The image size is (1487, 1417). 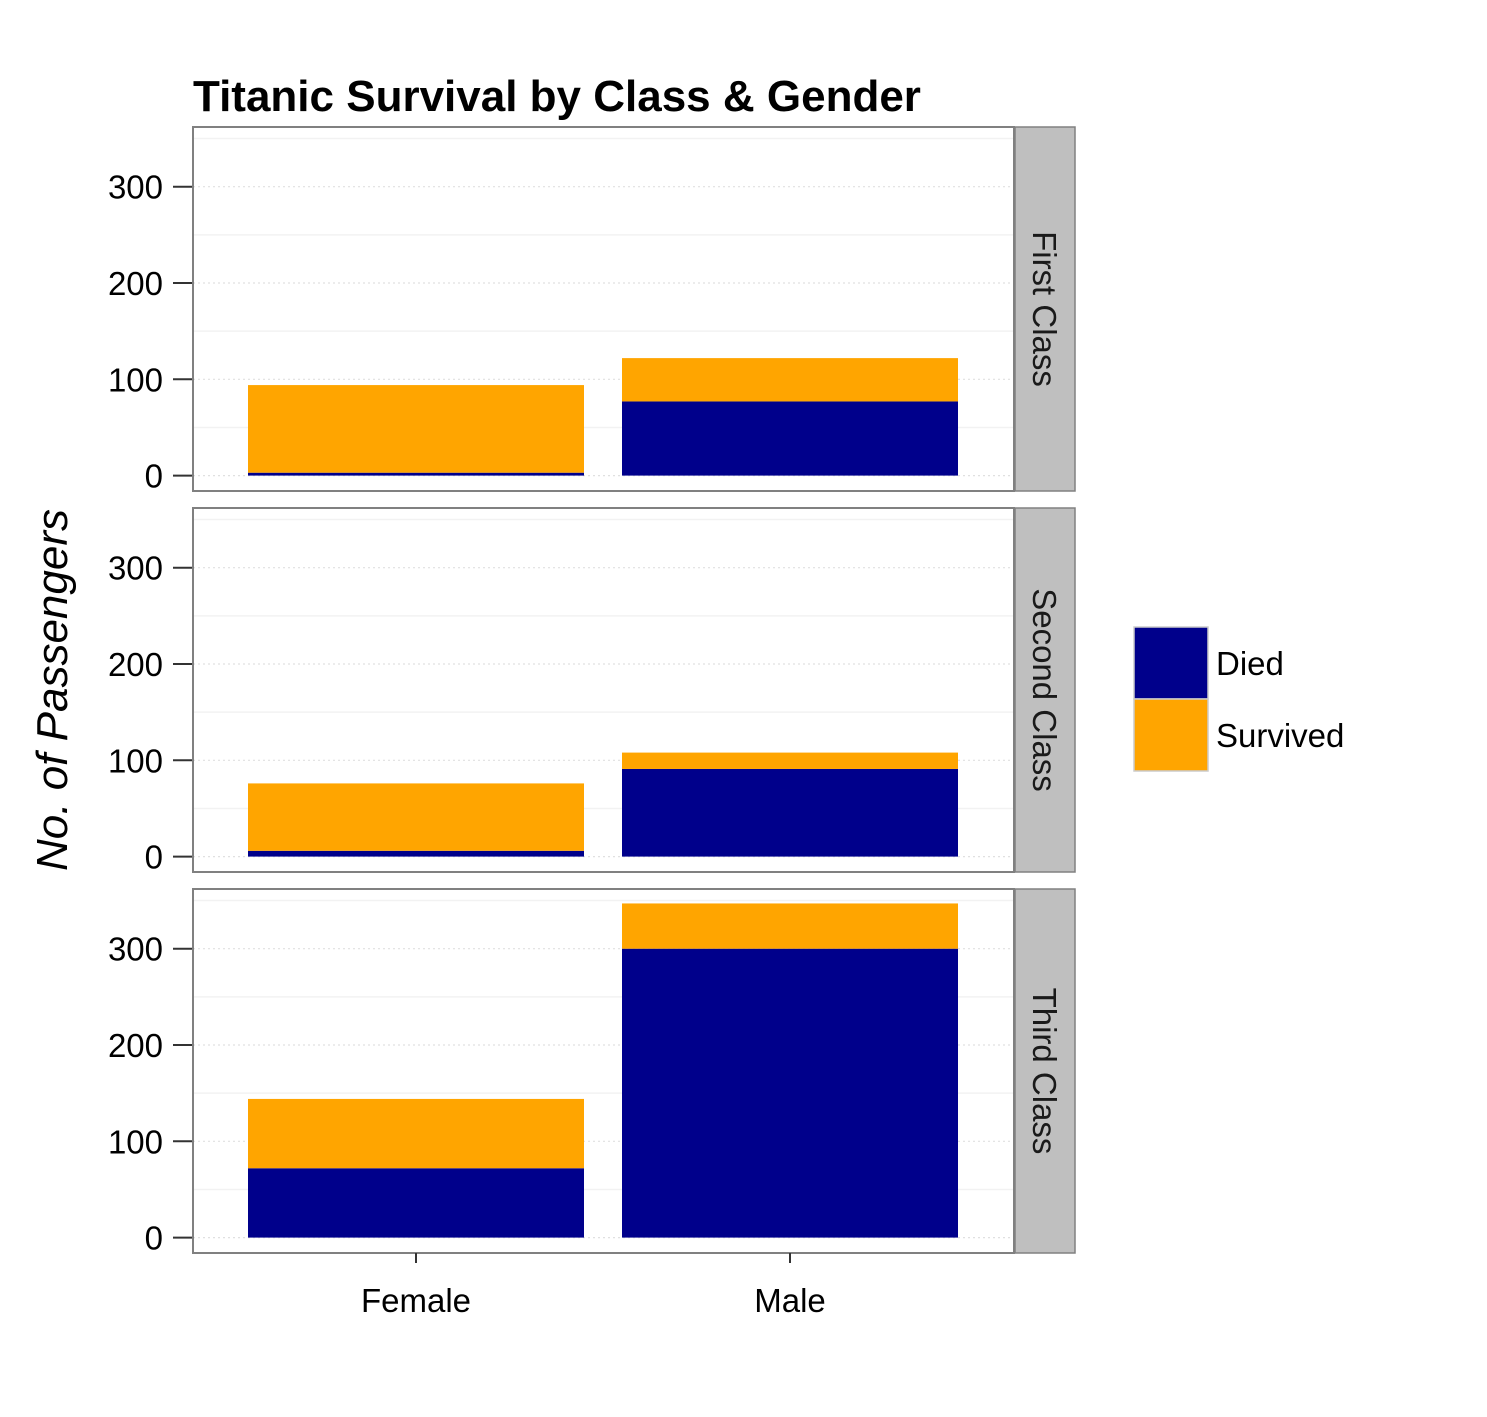 What do you see at coordinates (557, 96) in the screenshot?
I see `chart-title: Titanic Survival by Class & Gender` at bounding box center [557, 96].